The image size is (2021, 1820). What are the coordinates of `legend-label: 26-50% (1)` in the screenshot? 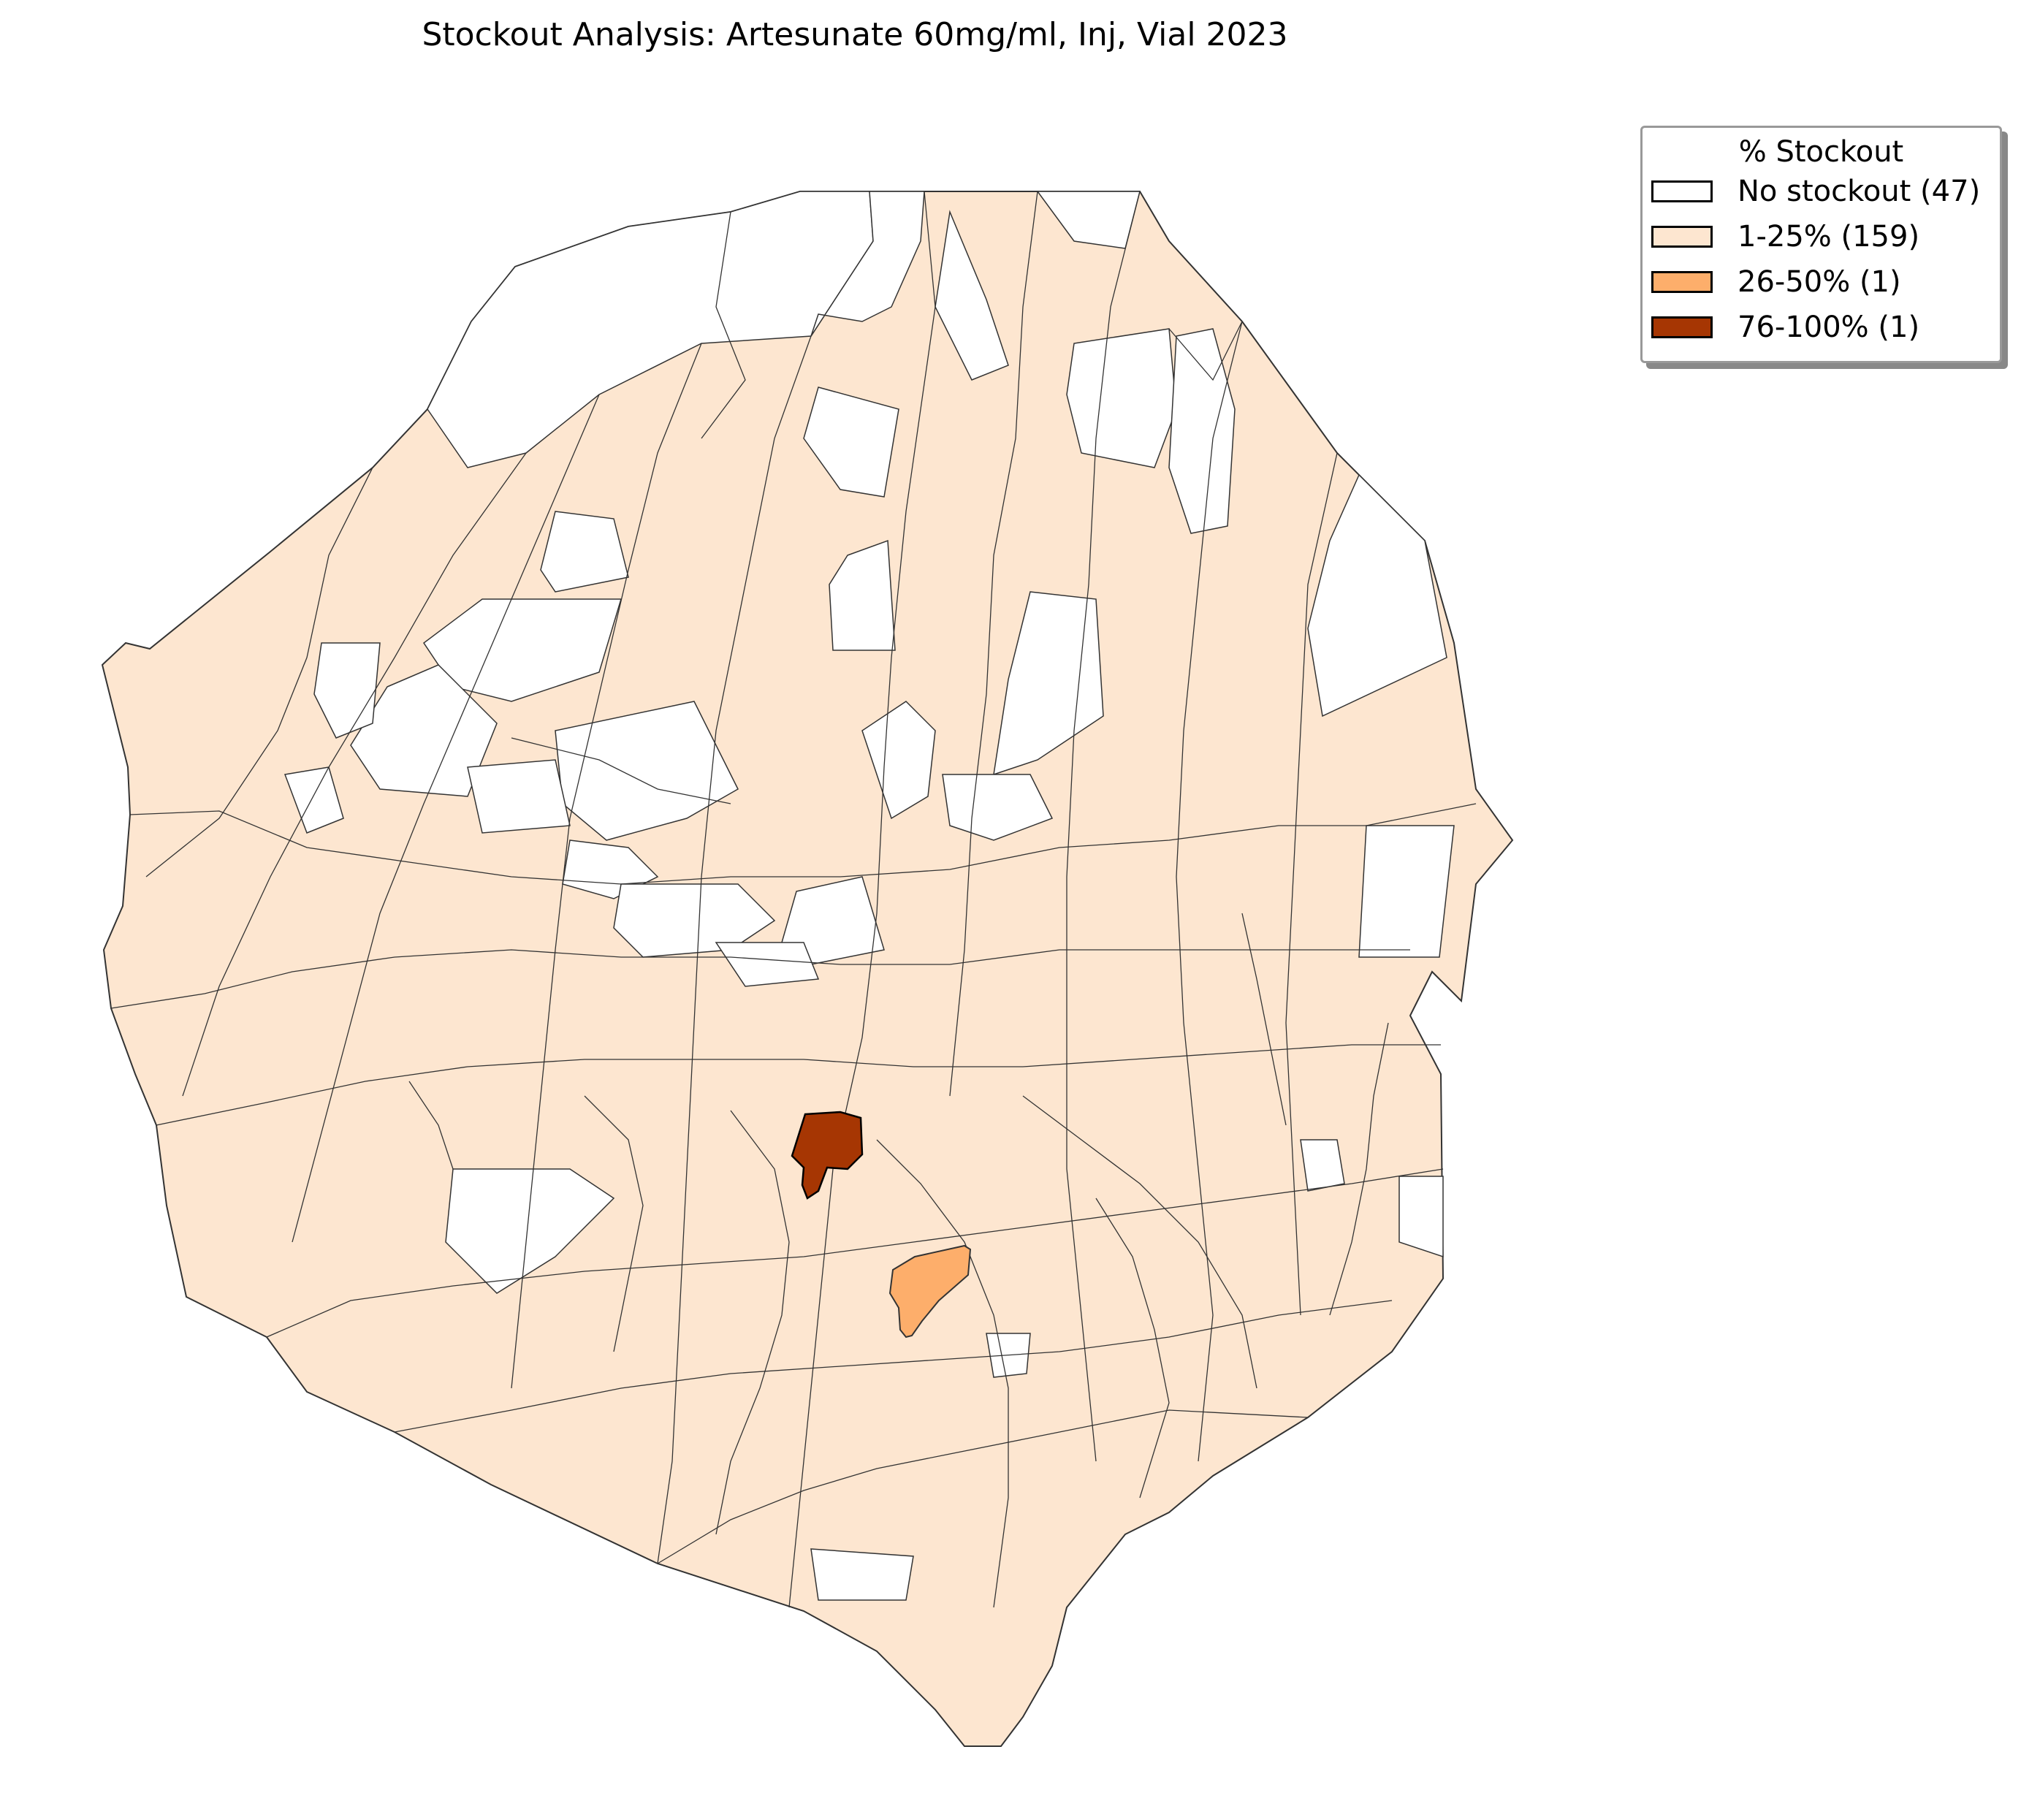 It's located at (1820, 282).